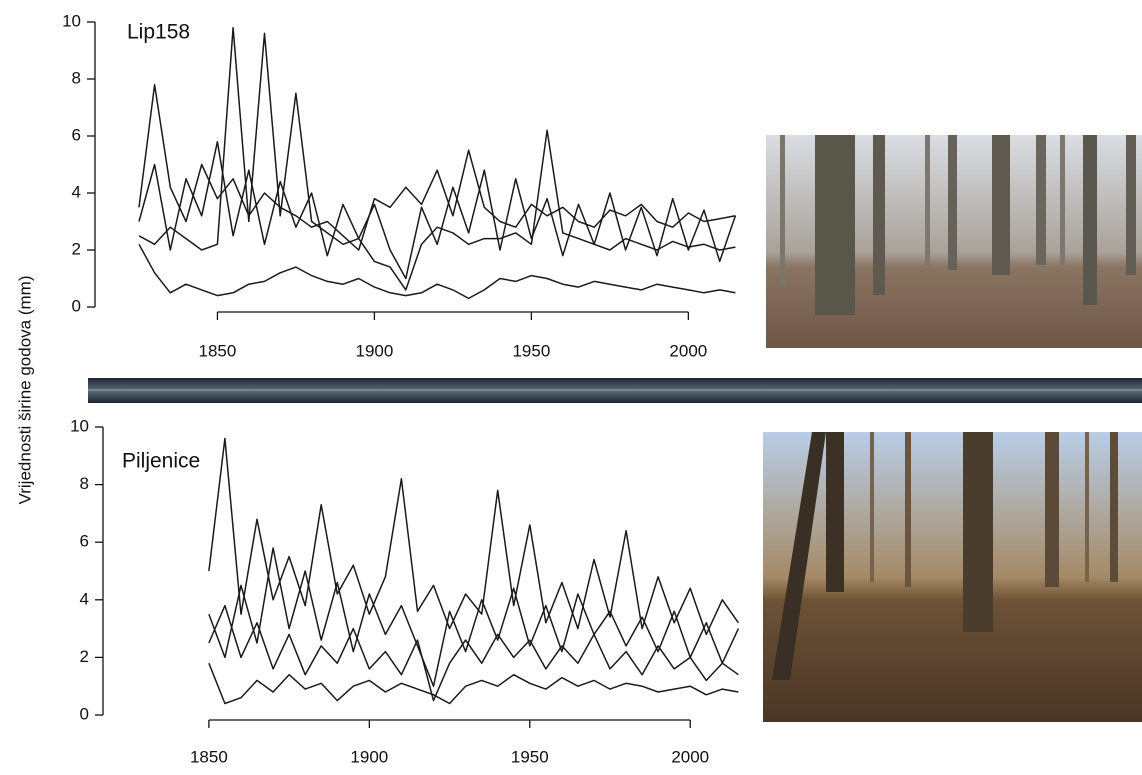 The height and width of the screenshot is (775, 1142). Describe the element at coordinates (158, 32) in the screenshot. I see `panel-title: Lip158` at that location.